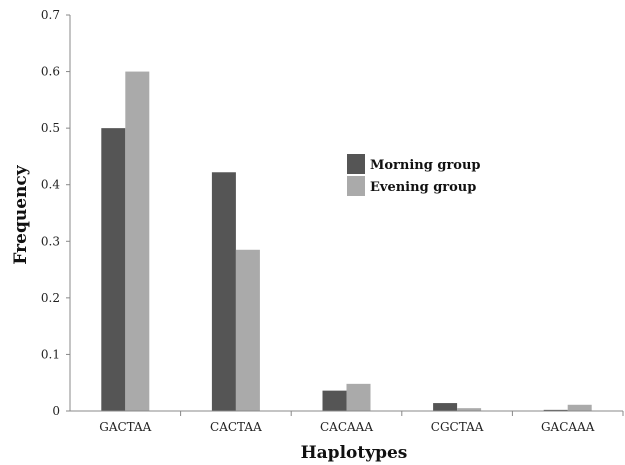  I want to click on legend-label: Morning group, so click(425, 165).